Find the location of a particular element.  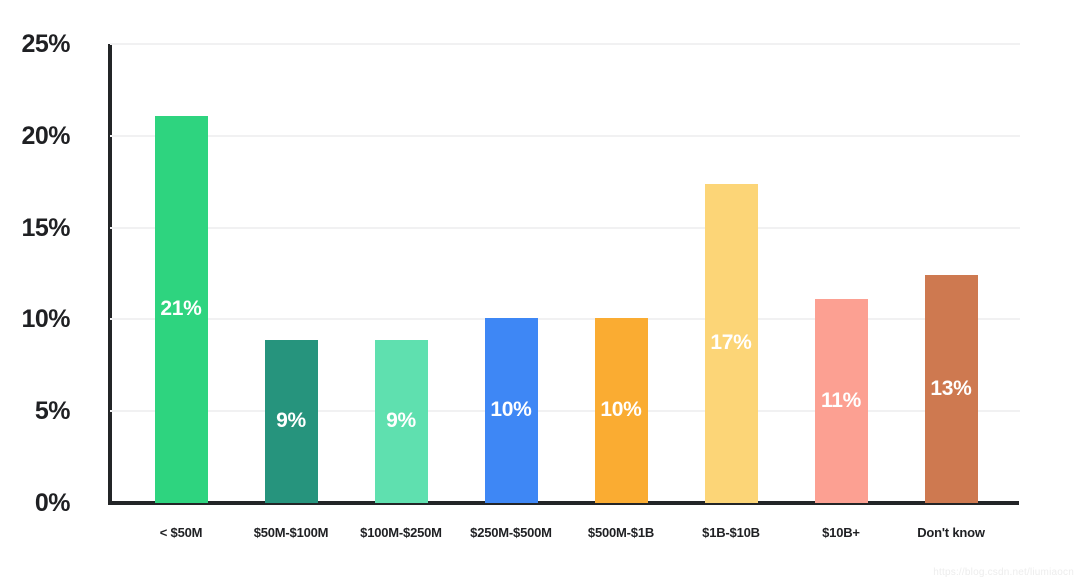

bar: 13% is located at coordinates (951, 389).